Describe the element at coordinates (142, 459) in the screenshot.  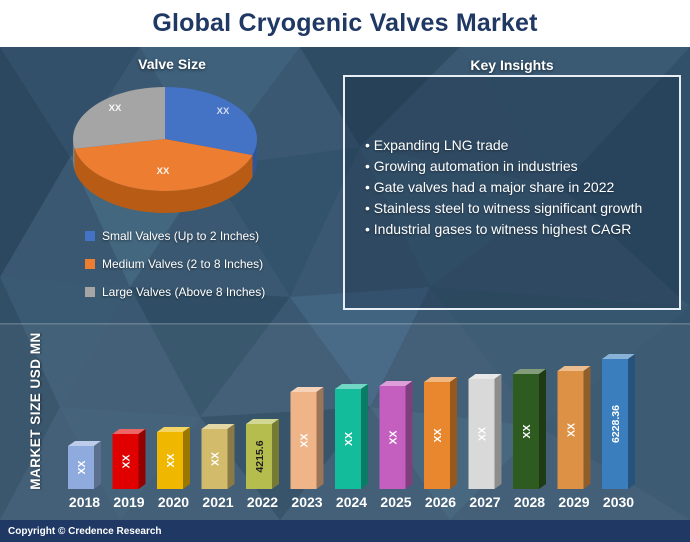
I see `bar-side-2019` at that location.